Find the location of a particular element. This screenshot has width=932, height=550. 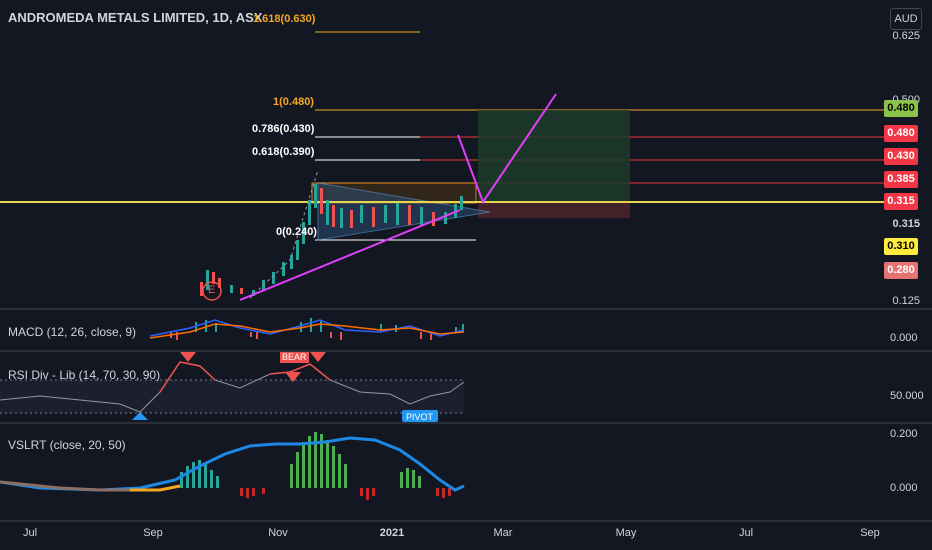

price-tick: 0.315 is located at coordinates (906, 224).